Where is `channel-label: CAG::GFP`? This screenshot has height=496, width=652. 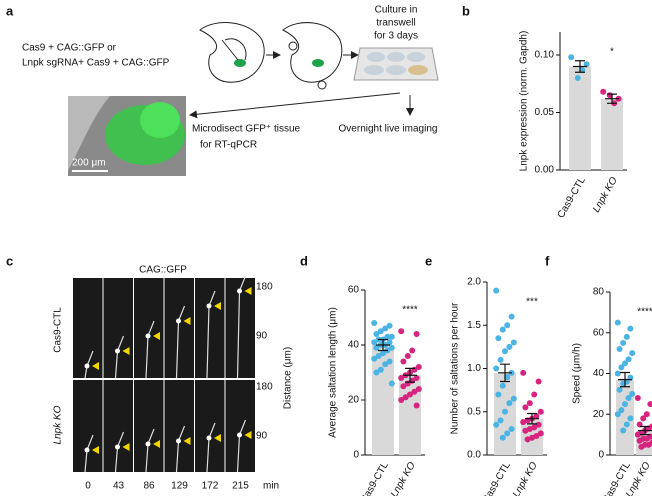 channel-label: CAG::GFP is located at coordinates (163, 270).